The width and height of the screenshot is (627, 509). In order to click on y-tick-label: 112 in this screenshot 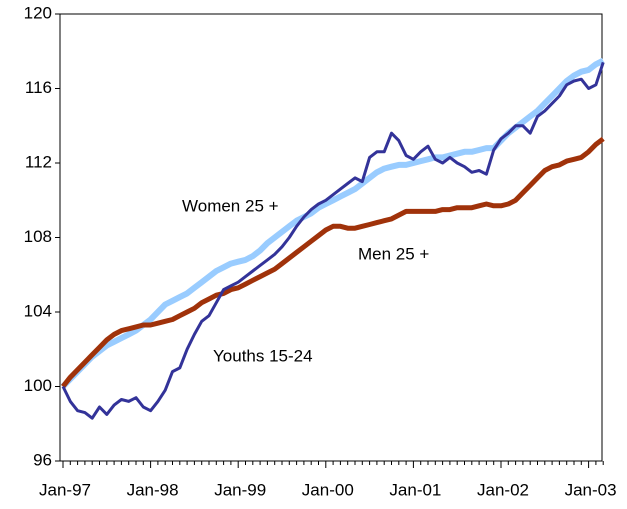, I will do `click(38, 161)`.